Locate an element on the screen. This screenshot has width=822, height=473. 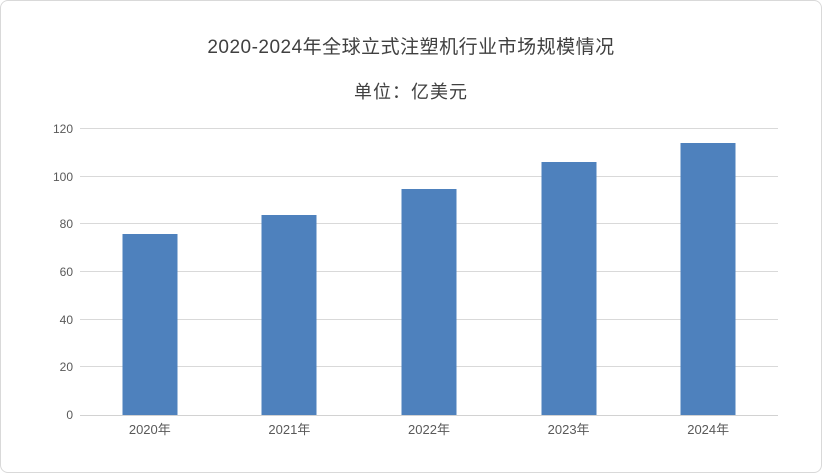
y-tick-label: 20 is located at coordinates (66, 367).